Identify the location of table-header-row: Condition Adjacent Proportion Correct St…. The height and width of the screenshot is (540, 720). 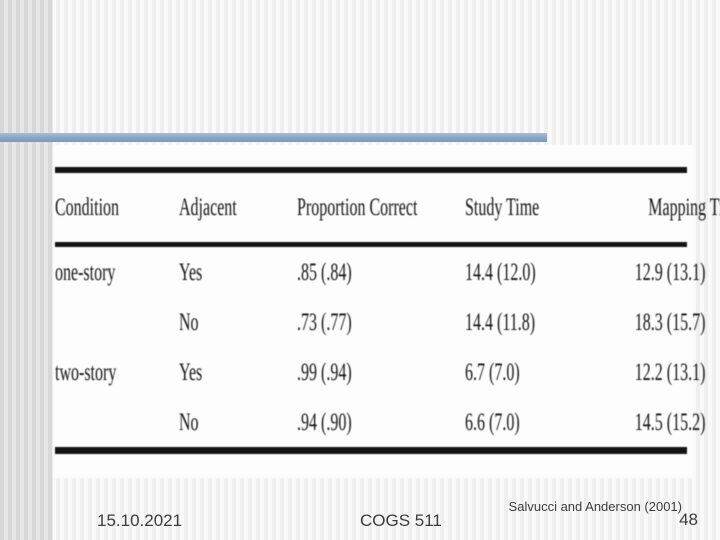
(387, 207).